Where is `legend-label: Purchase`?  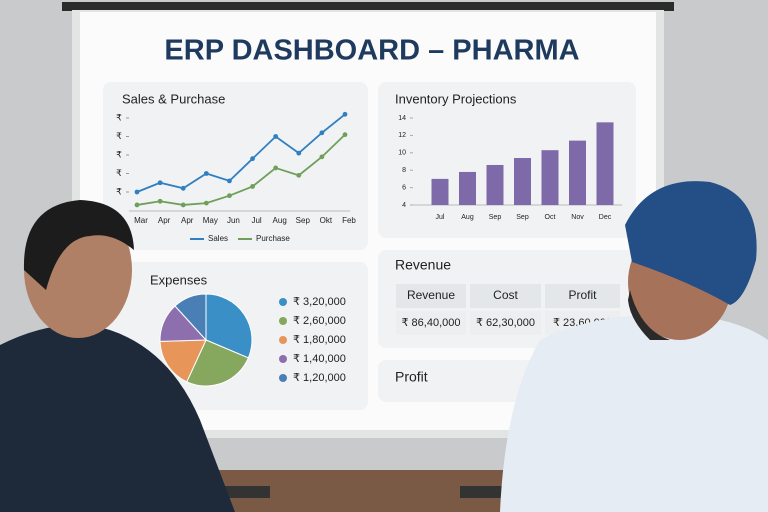
legend-label: Purchase is located at coordinates (273, 238).